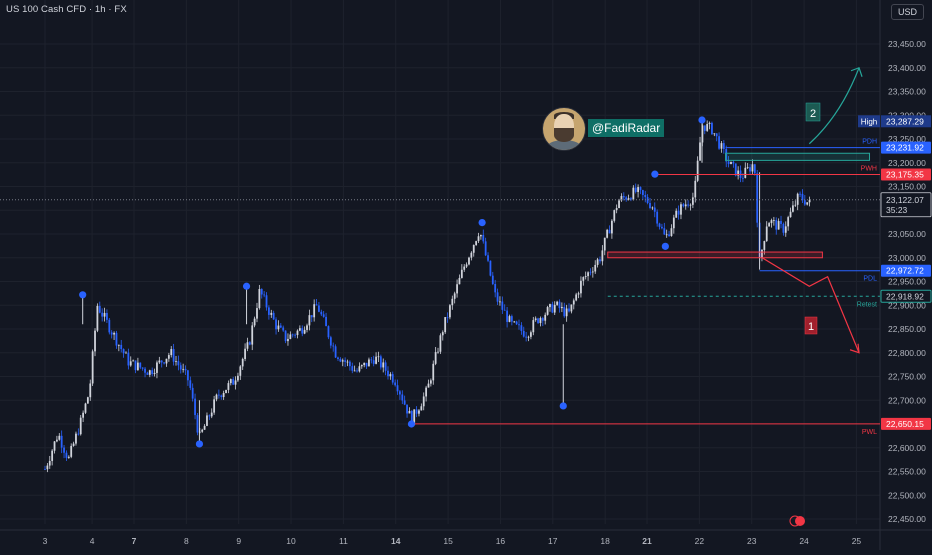 The width and height of the screenshot is (932, 555). What do you see at coordinates (834, 106) in the screenshot?
I see `scenario-2-path` at bounding box center [834, 106].